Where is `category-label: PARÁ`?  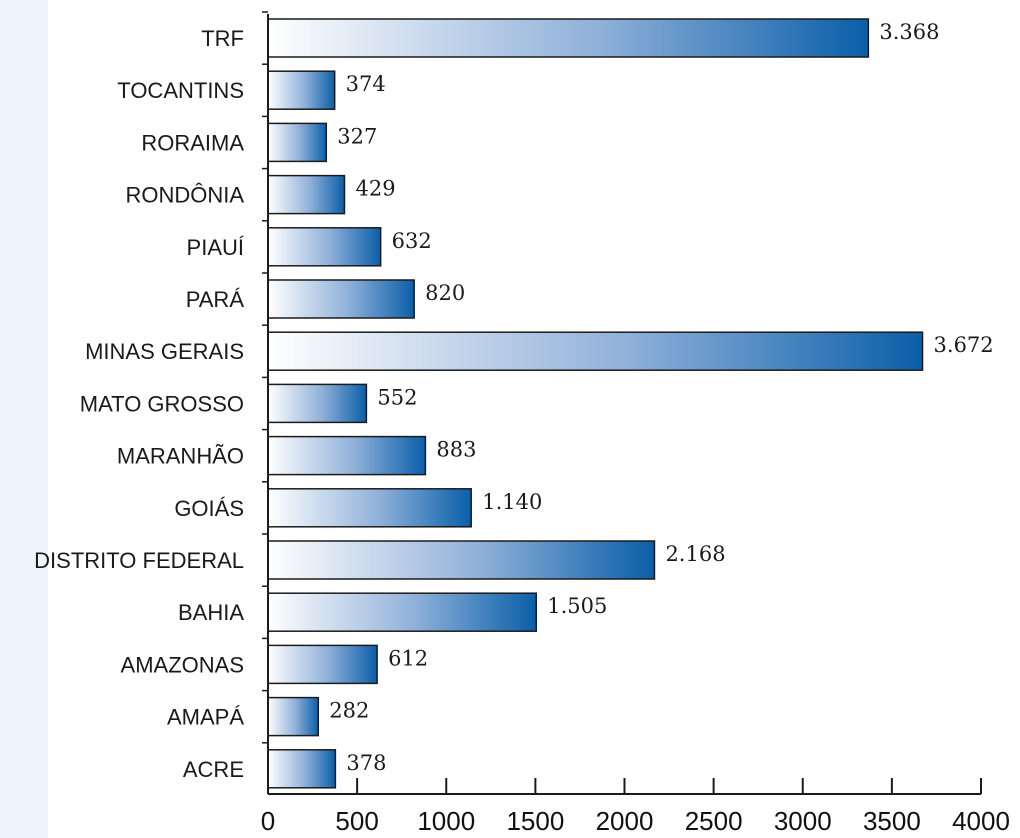 category-label: PARÁ is located at coordinates (215, 299).